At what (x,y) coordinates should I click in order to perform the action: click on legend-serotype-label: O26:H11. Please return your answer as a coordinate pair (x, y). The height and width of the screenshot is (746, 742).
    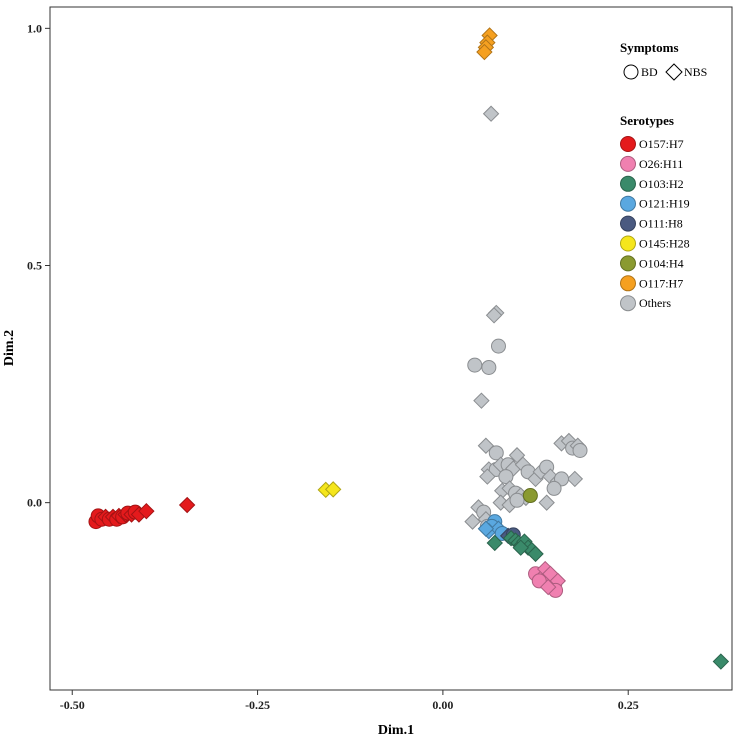
    Looking at the image, I should click on (661, 164).